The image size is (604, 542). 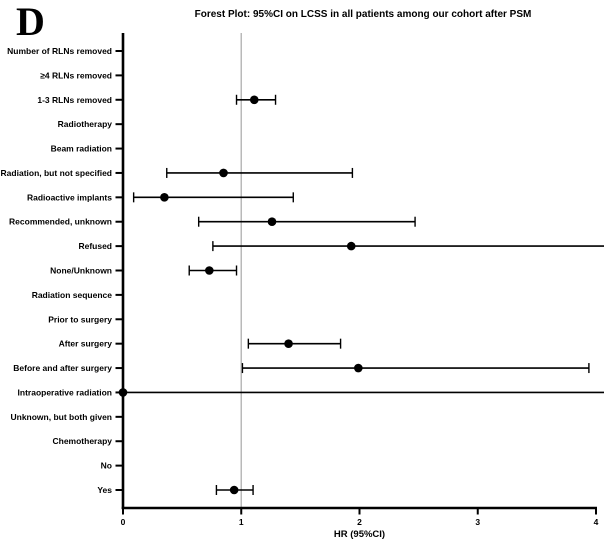 I want to click on category-label: 1-3 RLNs removed, so click(x=74, y=100).